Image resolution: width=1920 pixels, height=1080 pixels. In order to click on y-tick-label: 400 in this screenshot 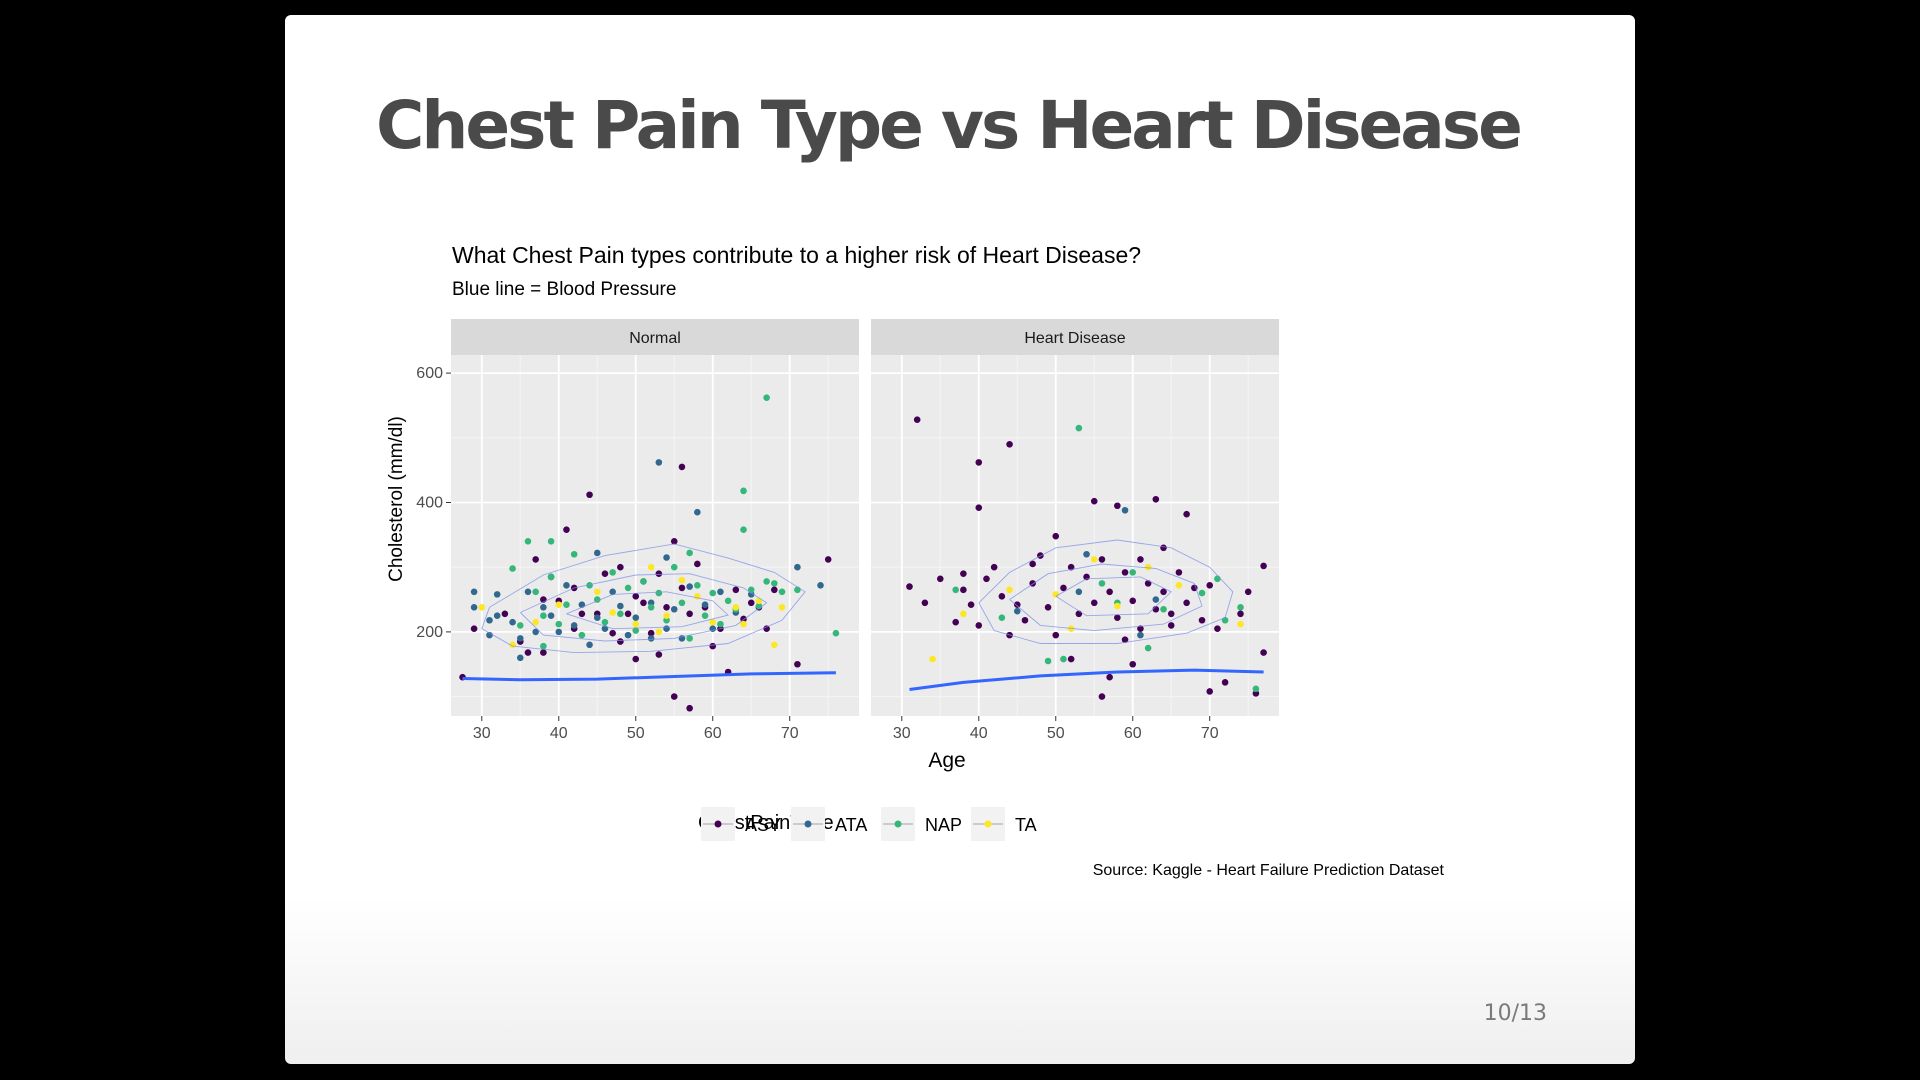, I will do `click(429, 503)`.